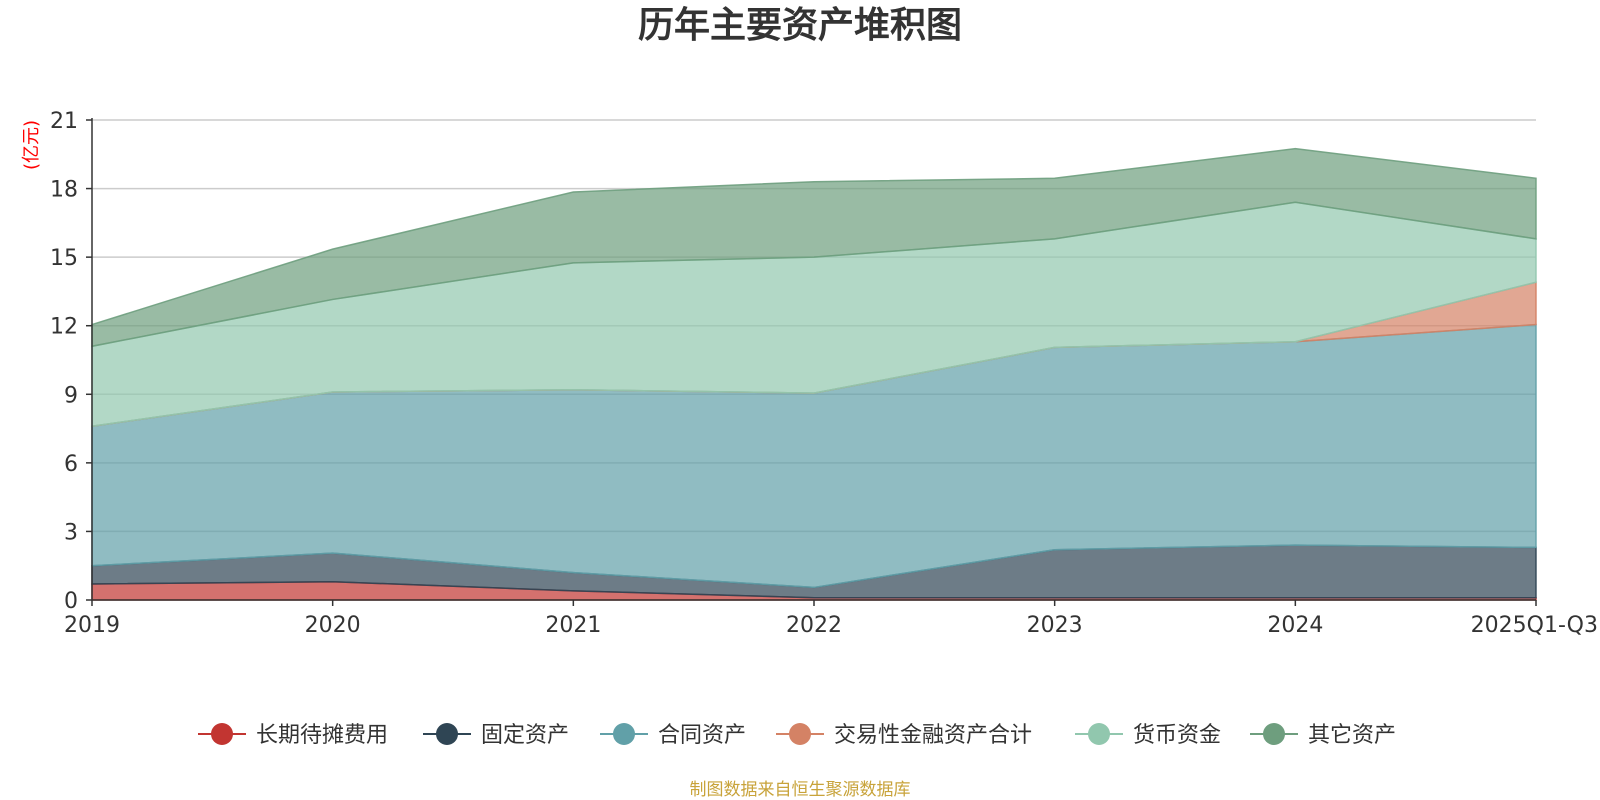 This screenshot has width=1600, height=800. Describe the element at coordinates (525, 735) in the screenshot. I see `legend-label: 固定资产` at that location.